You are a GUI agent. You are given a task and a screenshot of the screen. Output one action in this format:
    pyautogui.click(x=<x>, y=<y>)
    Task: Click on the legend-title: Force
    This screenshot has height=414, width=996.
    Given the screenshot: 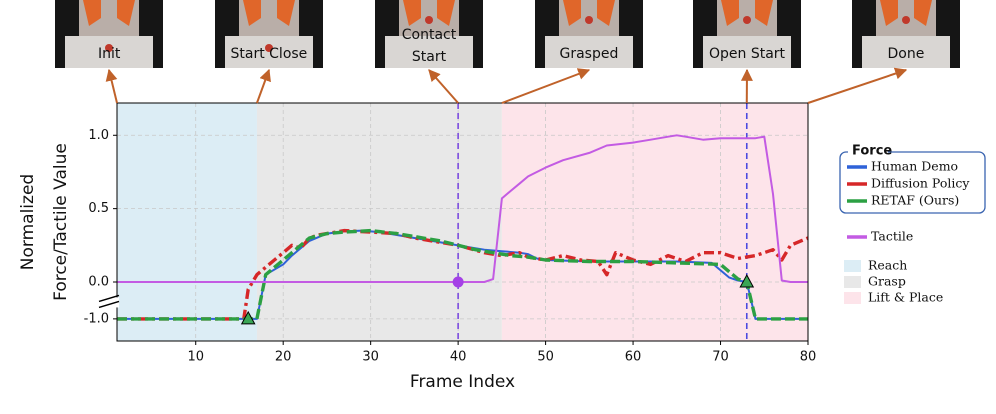 What is the action you would take?
    pyautogui.click(x=872, y=151)
    